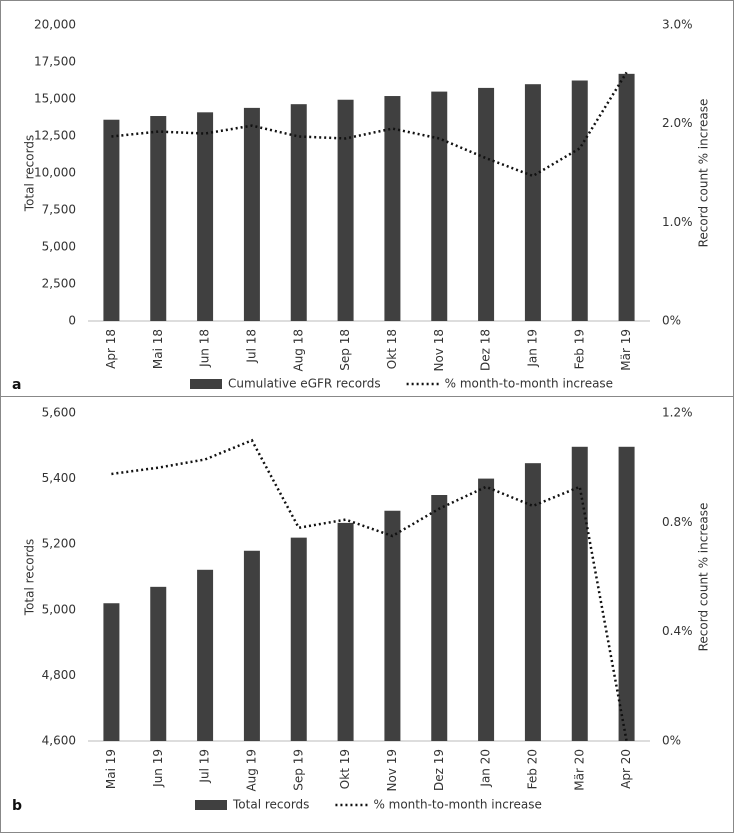  What do you see at coordinates (55, 173) in the screenshot?
I see `y-tick-label: 10,000` at bounding box center [55, 173].